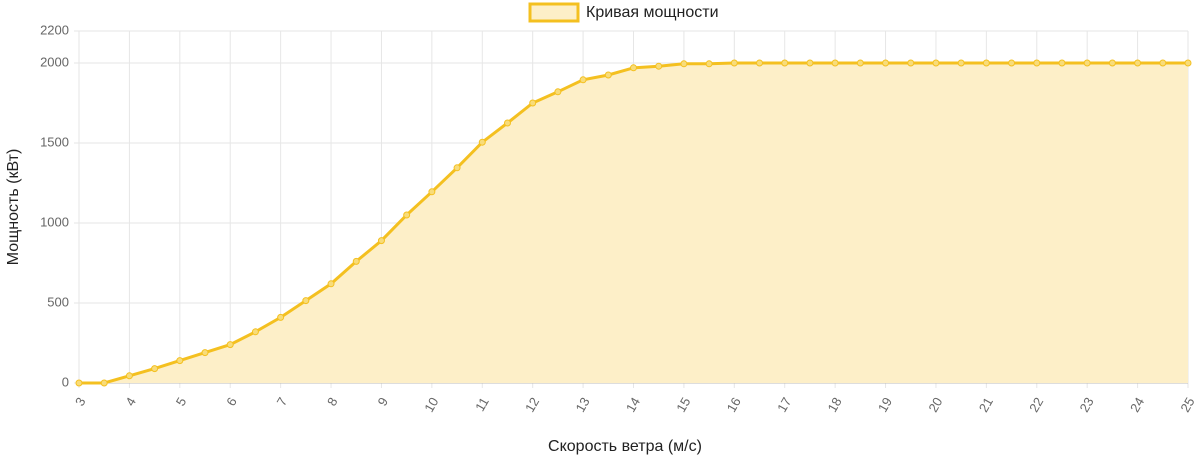 Image resolution: width=1200 pixels, height=470 pixels. I want to click on x-tick-label: 25, so click(1187, 405).